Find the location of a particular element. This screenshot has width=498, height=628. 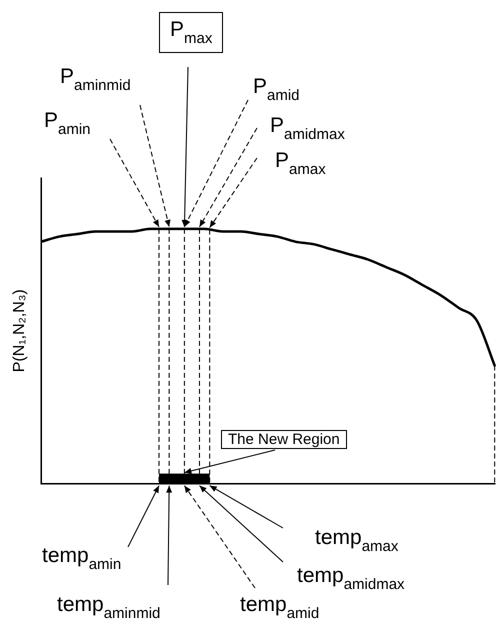

text: P$_{max}$ is located at coordinates (191, 32).